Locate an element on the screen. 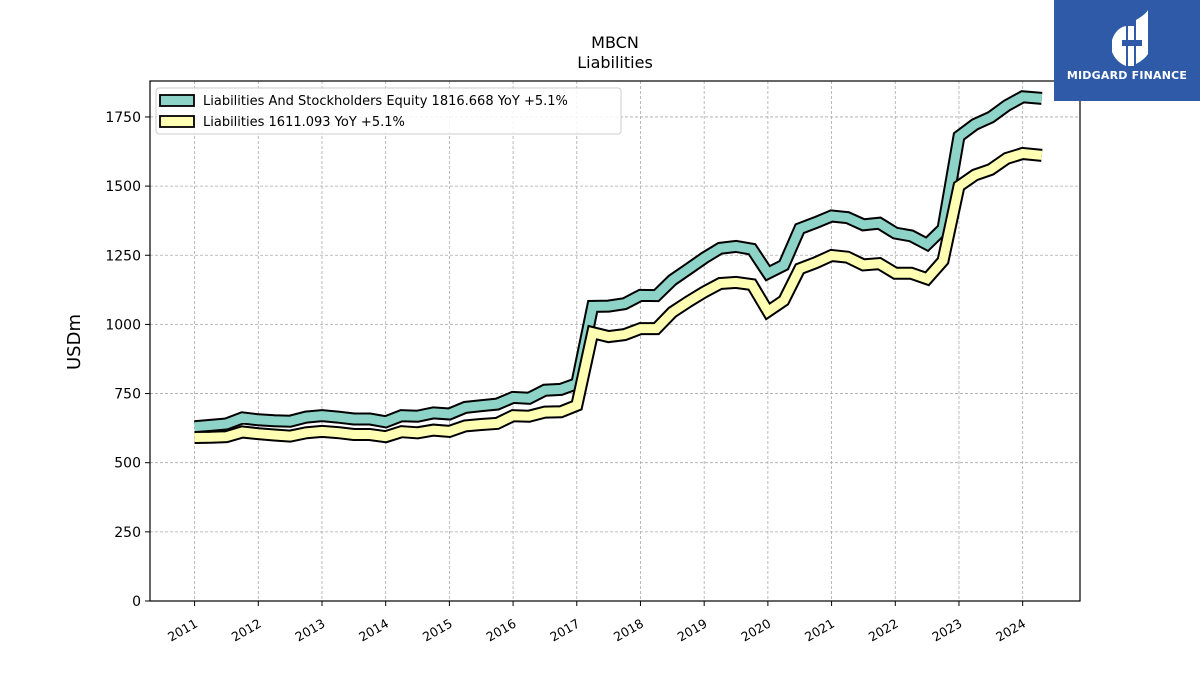  x-tick-label: 2019 is located at coordinates (692, 630).